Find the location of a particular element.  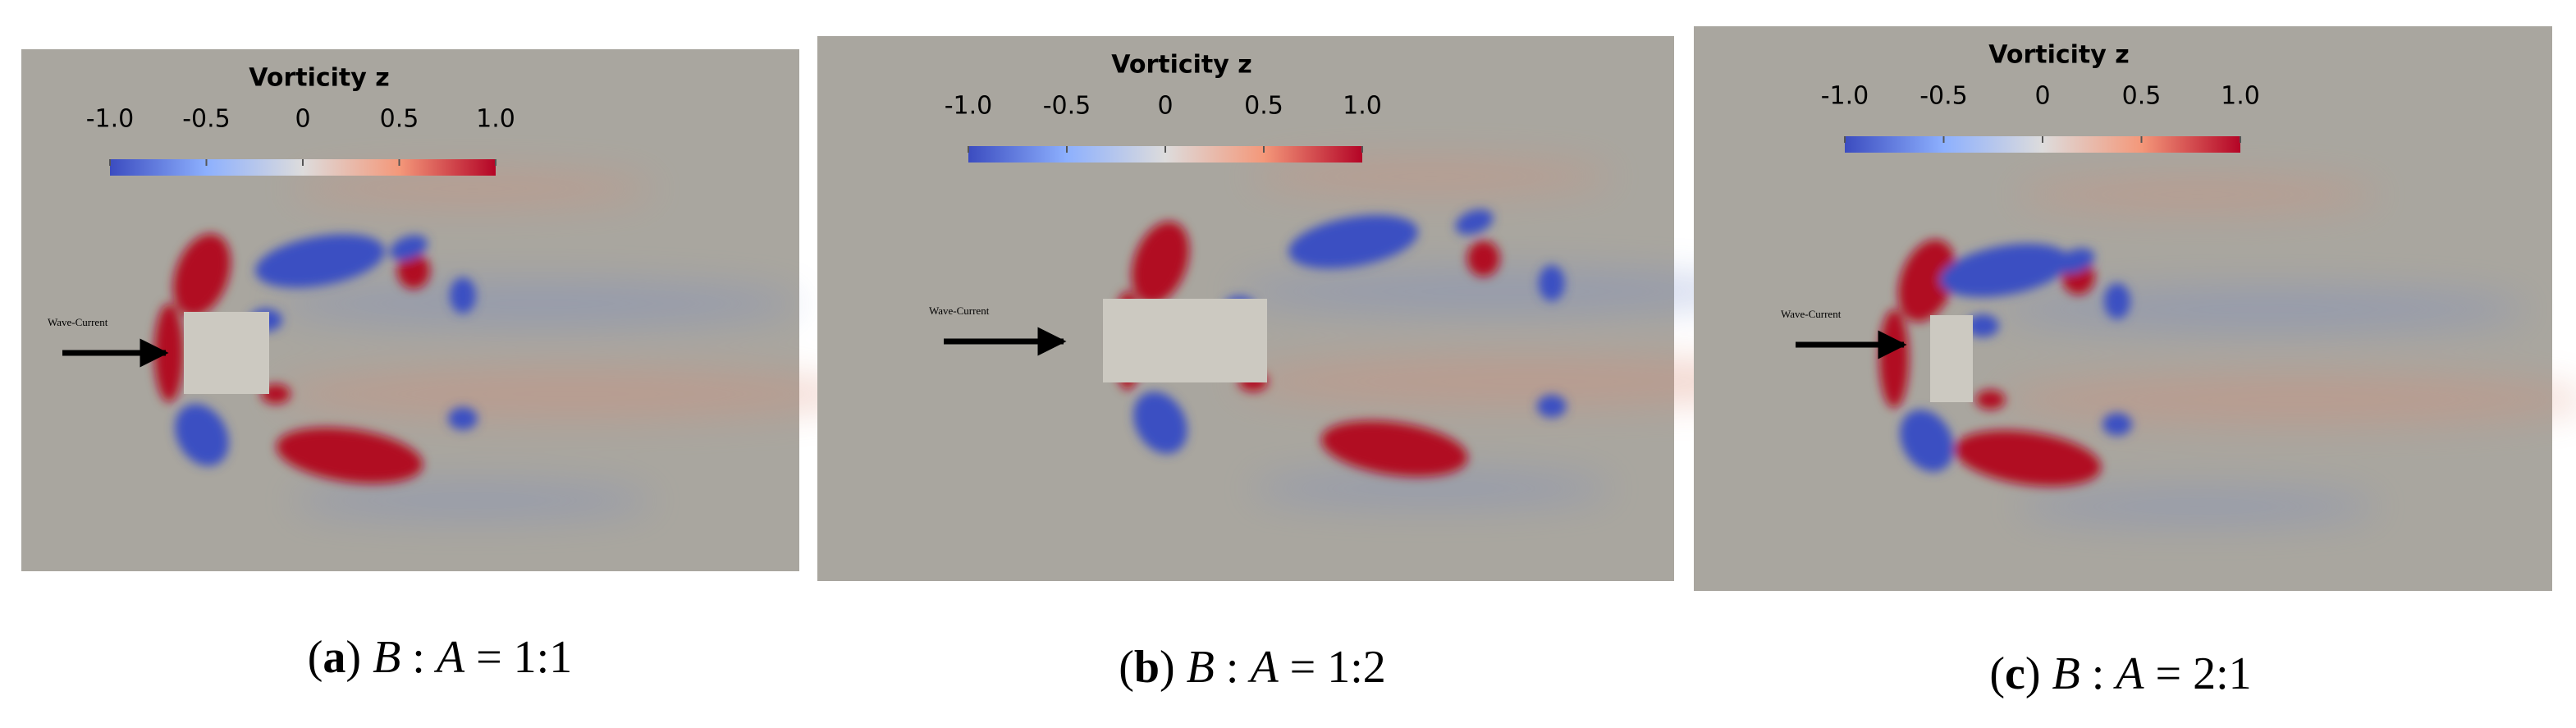

caption-part: b is located at coordinates (1147, 667).